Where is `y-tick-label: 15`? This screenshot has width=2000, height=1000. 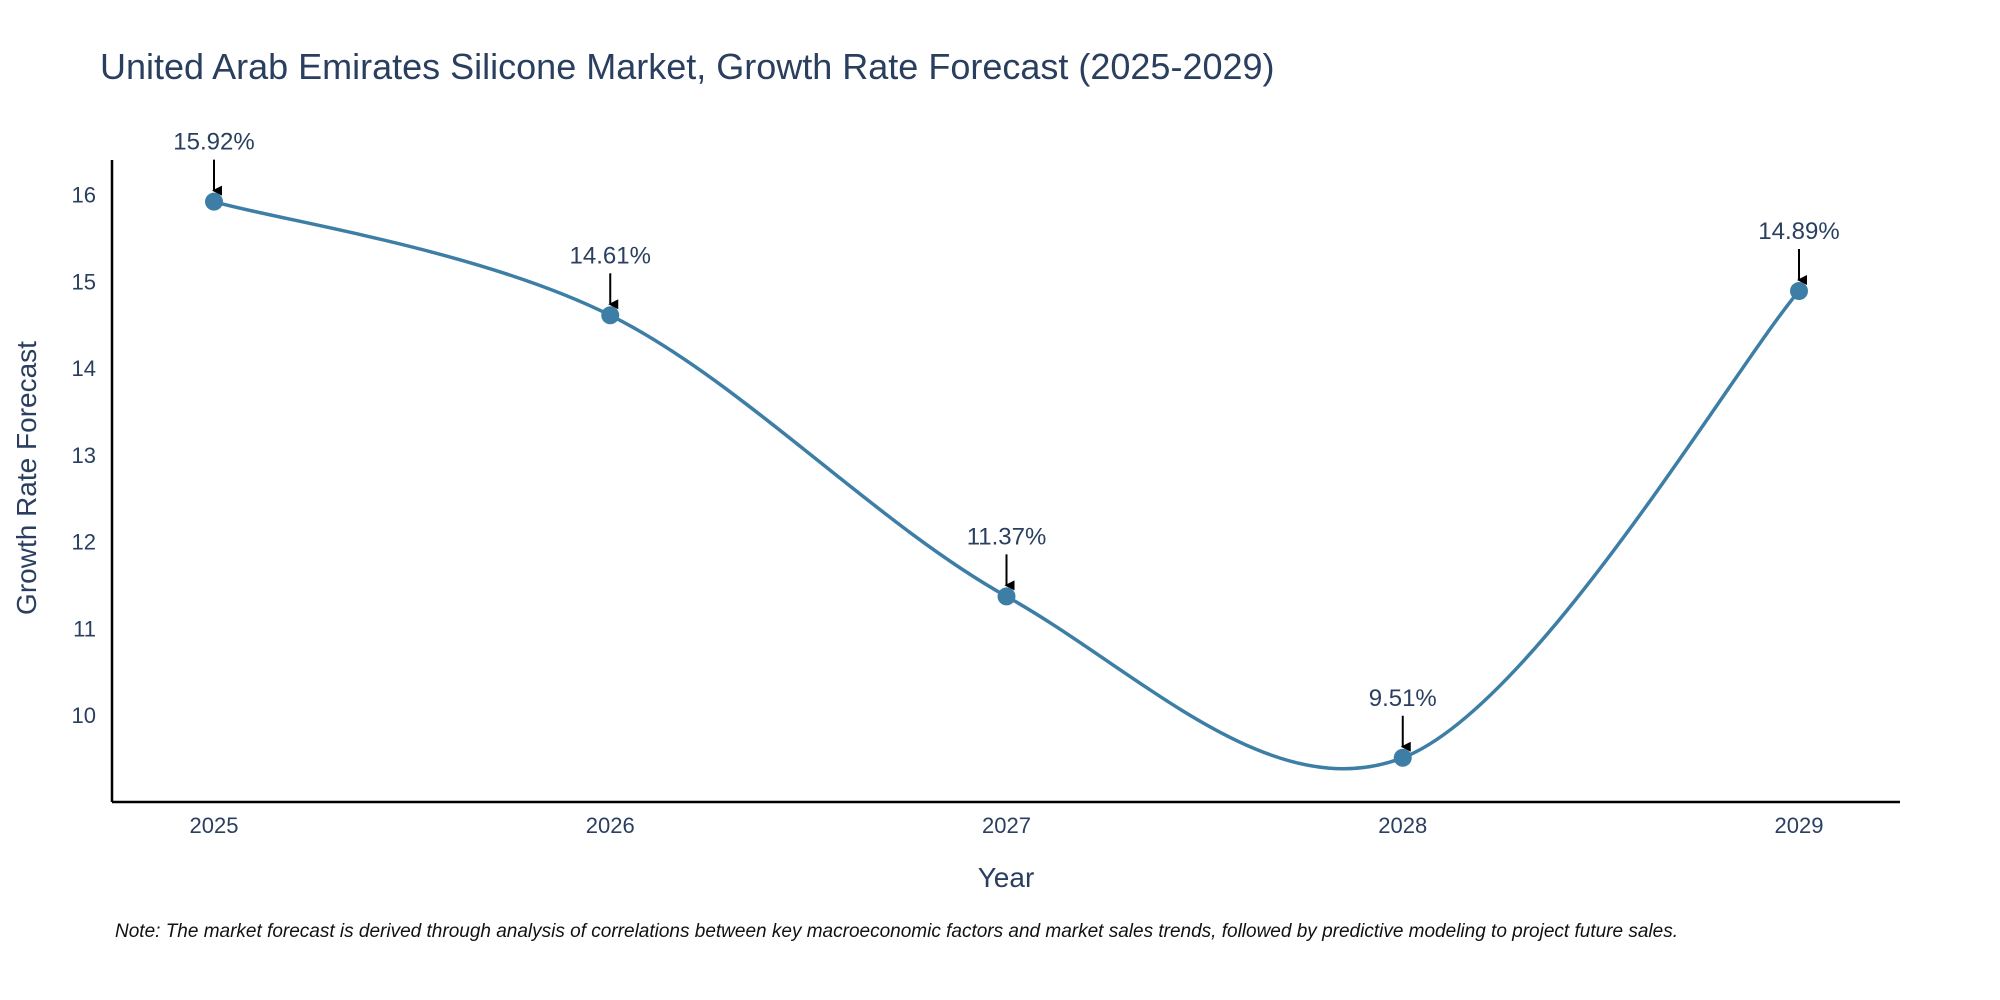
y-tick-label: 15 is located at coordinates (84, 281).